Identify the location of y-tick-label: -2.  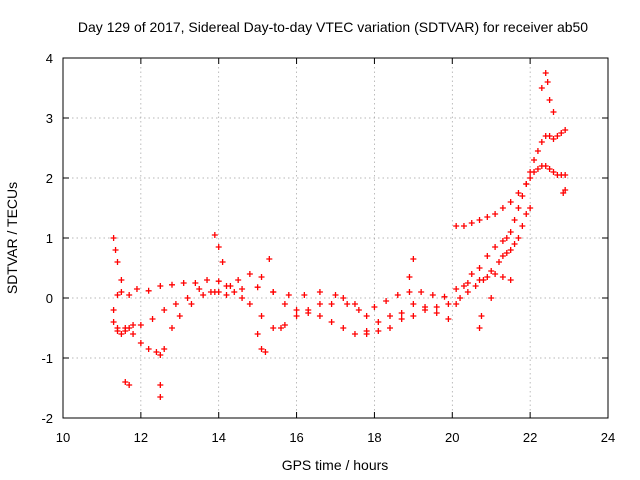
(47, 418).